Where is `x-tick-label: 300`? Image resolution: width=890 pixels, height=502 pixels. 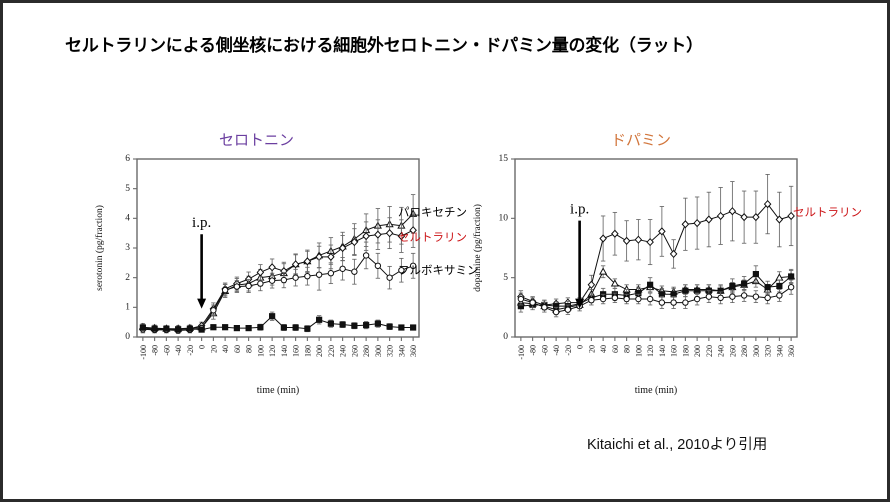
x-tick-label: 300 is located at coordinates (756, 351).